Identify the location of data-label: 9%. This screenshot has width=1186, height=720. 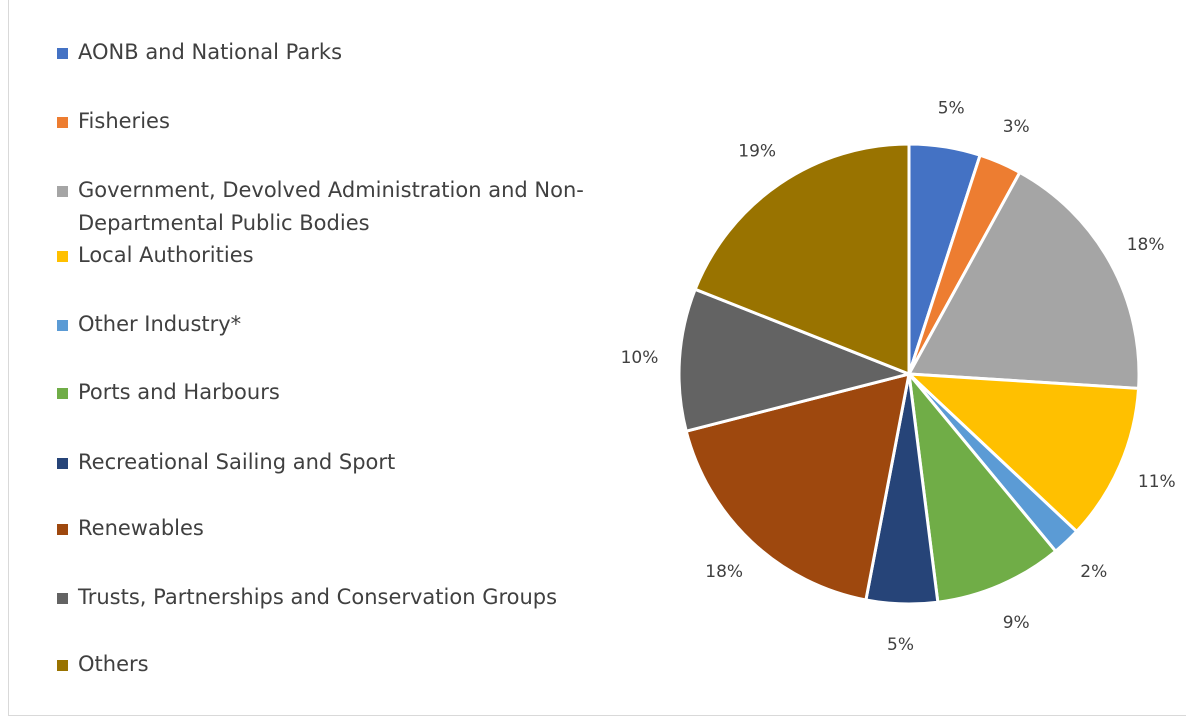
(1016, 623).